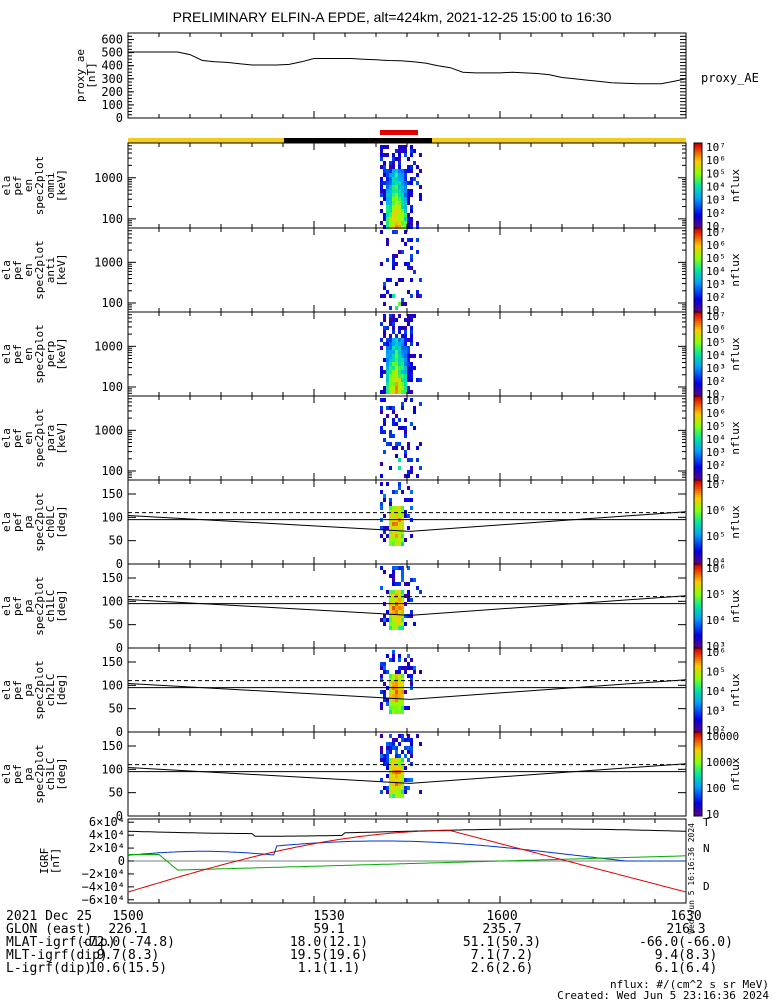 Image resolution: width=775 pixels, height=1000 pixels. Describe the element at coordinates (686, 955) in the screenshot. I see `footer-row-value: 9.4(8.3)` at that location.